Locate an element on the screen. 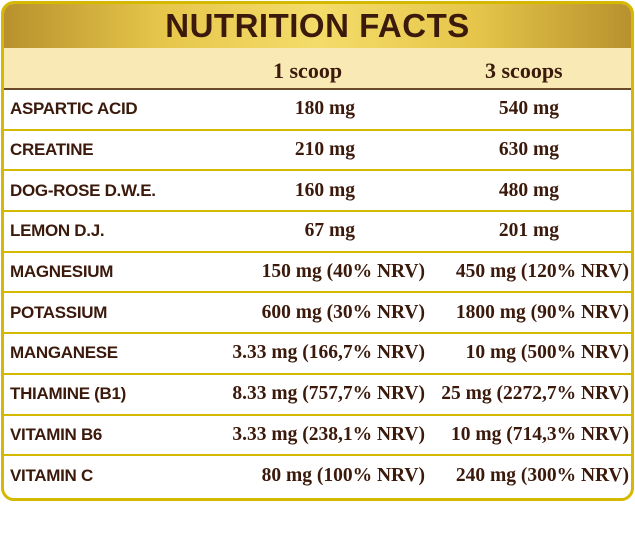 The height and width of the screenshot is (538, 635). nutrient-name: VITAMIN C is located at coordinates (51, 475).